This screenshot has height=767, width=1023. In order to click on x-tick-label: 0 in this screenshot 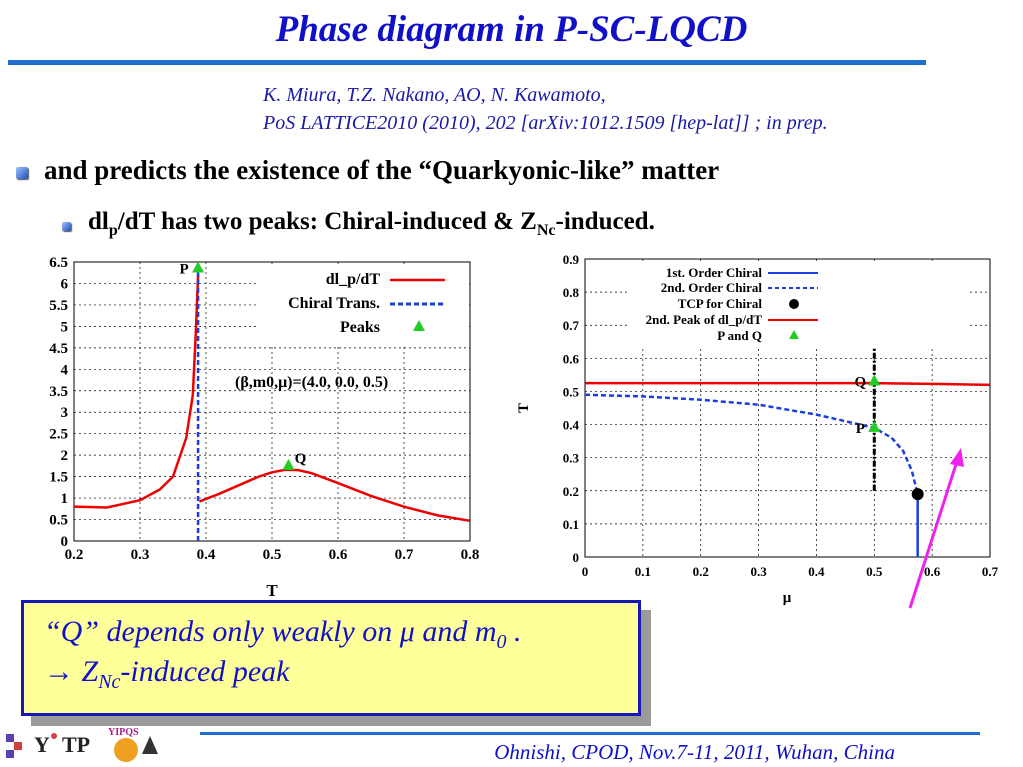, I will do `click(585, 571)`.